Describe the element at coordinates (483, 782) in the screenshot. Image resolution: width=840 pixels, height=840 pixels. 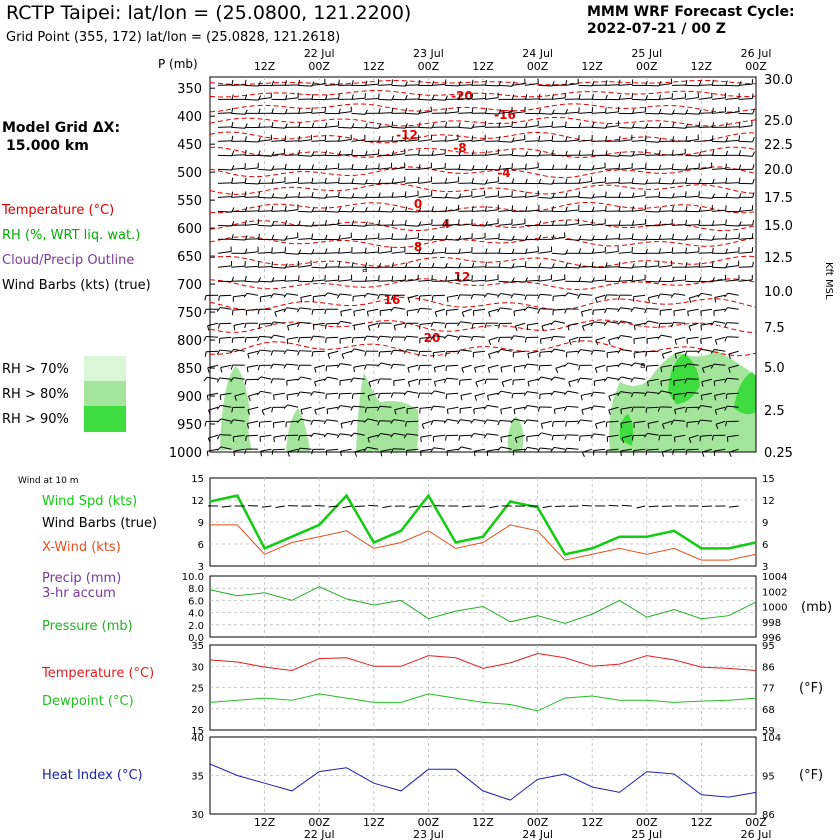
I see `series-line-heat-index-c-` at that location.